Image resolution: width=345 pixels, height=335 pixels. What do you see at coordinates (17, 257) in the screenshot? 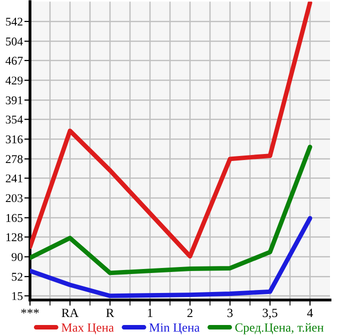
I see `y-tick-label: 90` at bounding box center [17, 257].